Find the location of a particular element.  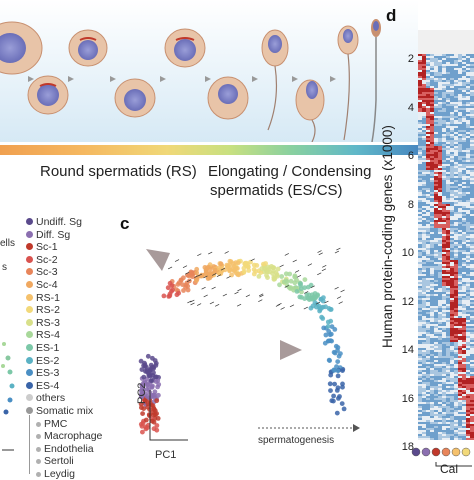

velocity-arrow is located at coordinates (337, 252).